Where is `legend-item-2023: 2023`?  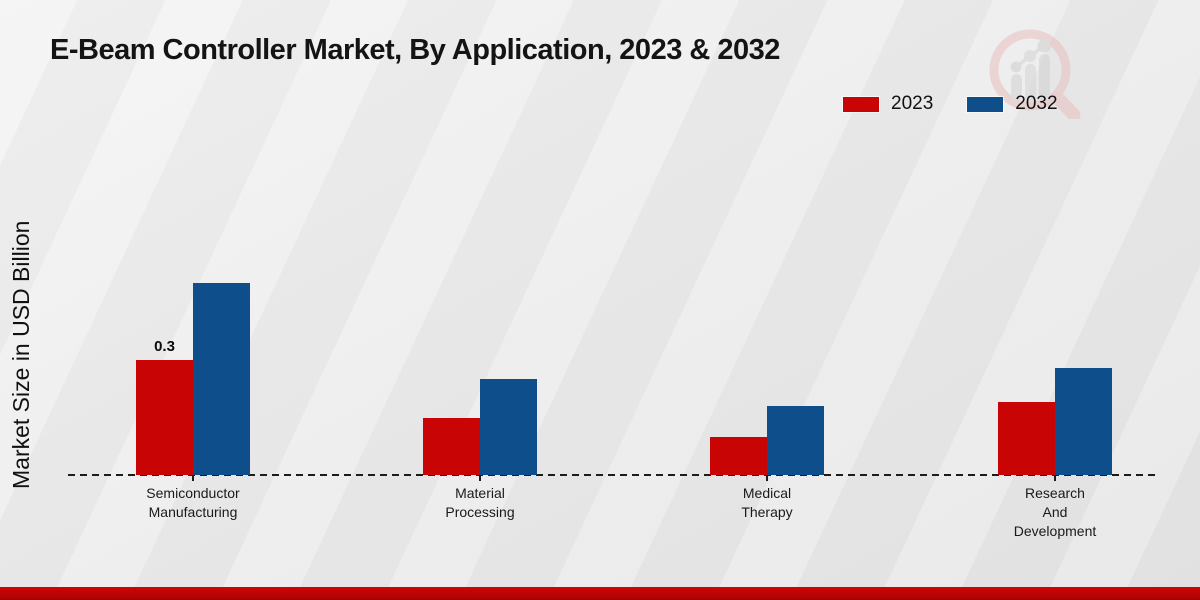 legend-item-2023: 2023 is located at coordinates (888, 104).